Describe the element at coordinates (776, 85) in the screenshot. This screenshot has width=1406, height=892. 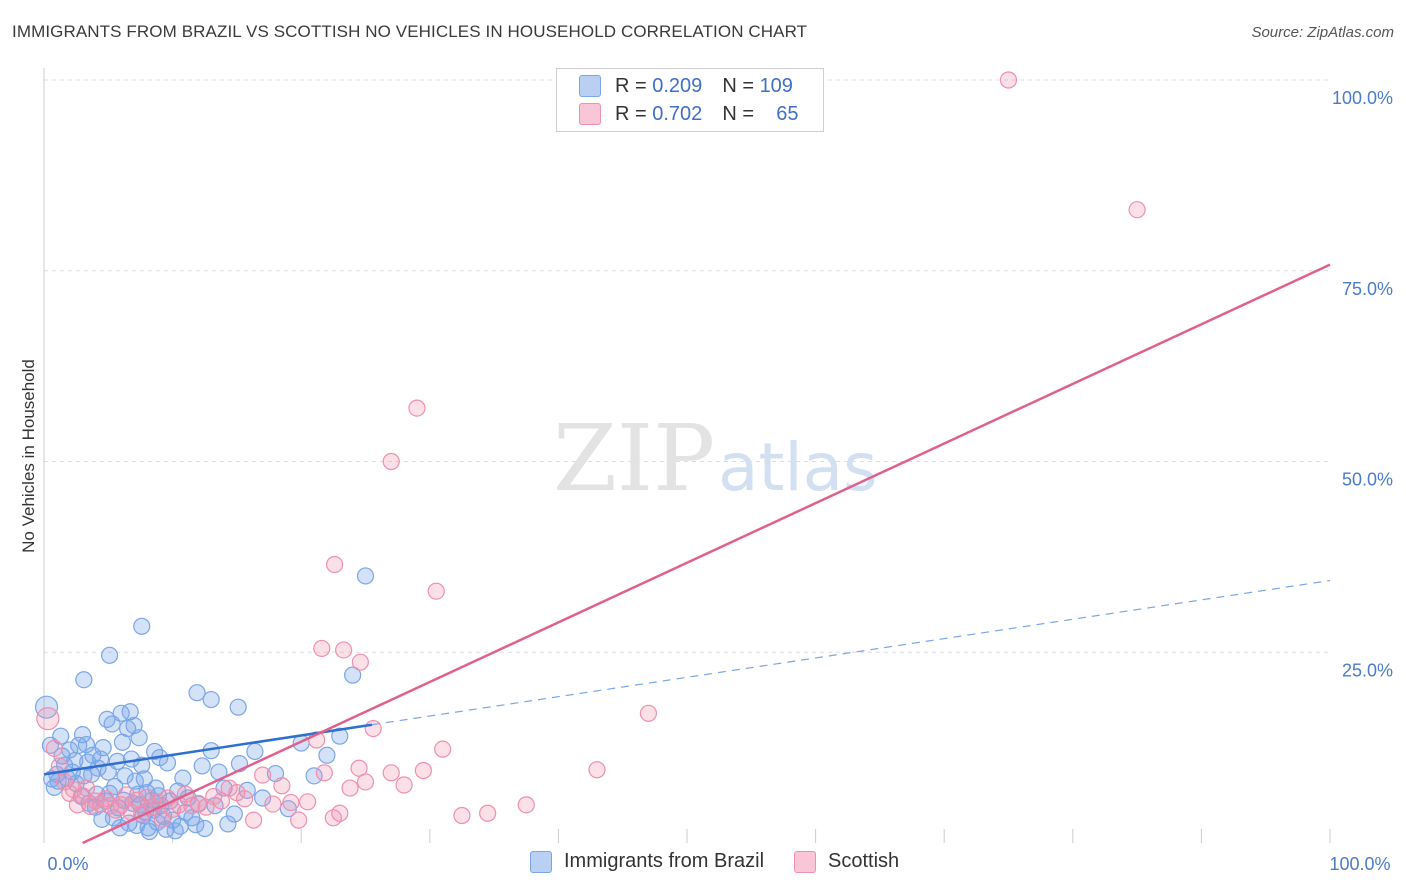
I see `legend-n-value: 109` at that location.